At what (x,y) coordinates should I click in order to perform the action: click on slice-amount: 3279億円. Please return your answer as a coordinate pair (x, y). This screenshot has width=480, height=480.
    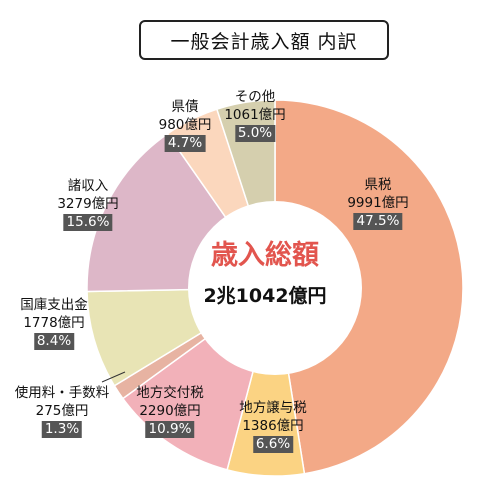
    Looking at the image, I should click on (88, 204).